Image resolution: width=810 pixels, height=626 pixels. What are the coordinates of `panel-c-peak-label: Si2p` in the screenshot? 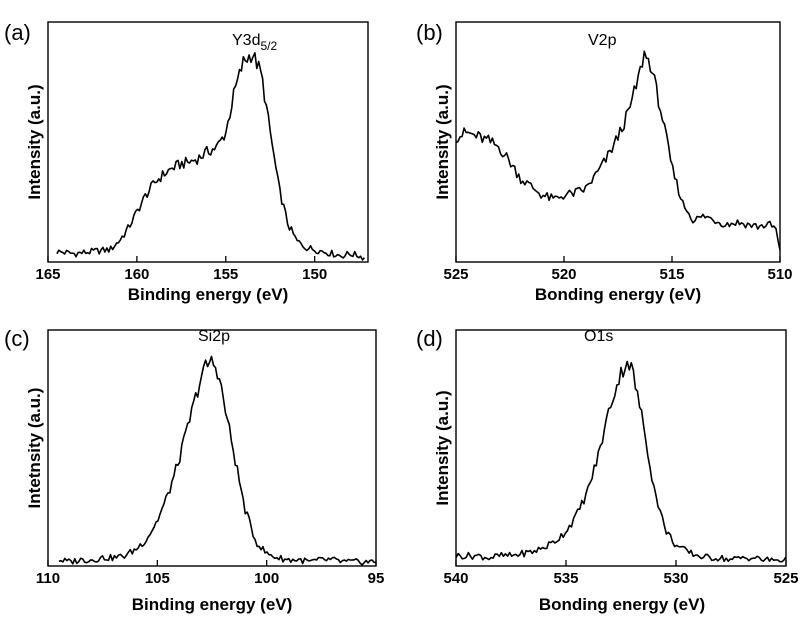 It's located at (214, 336).